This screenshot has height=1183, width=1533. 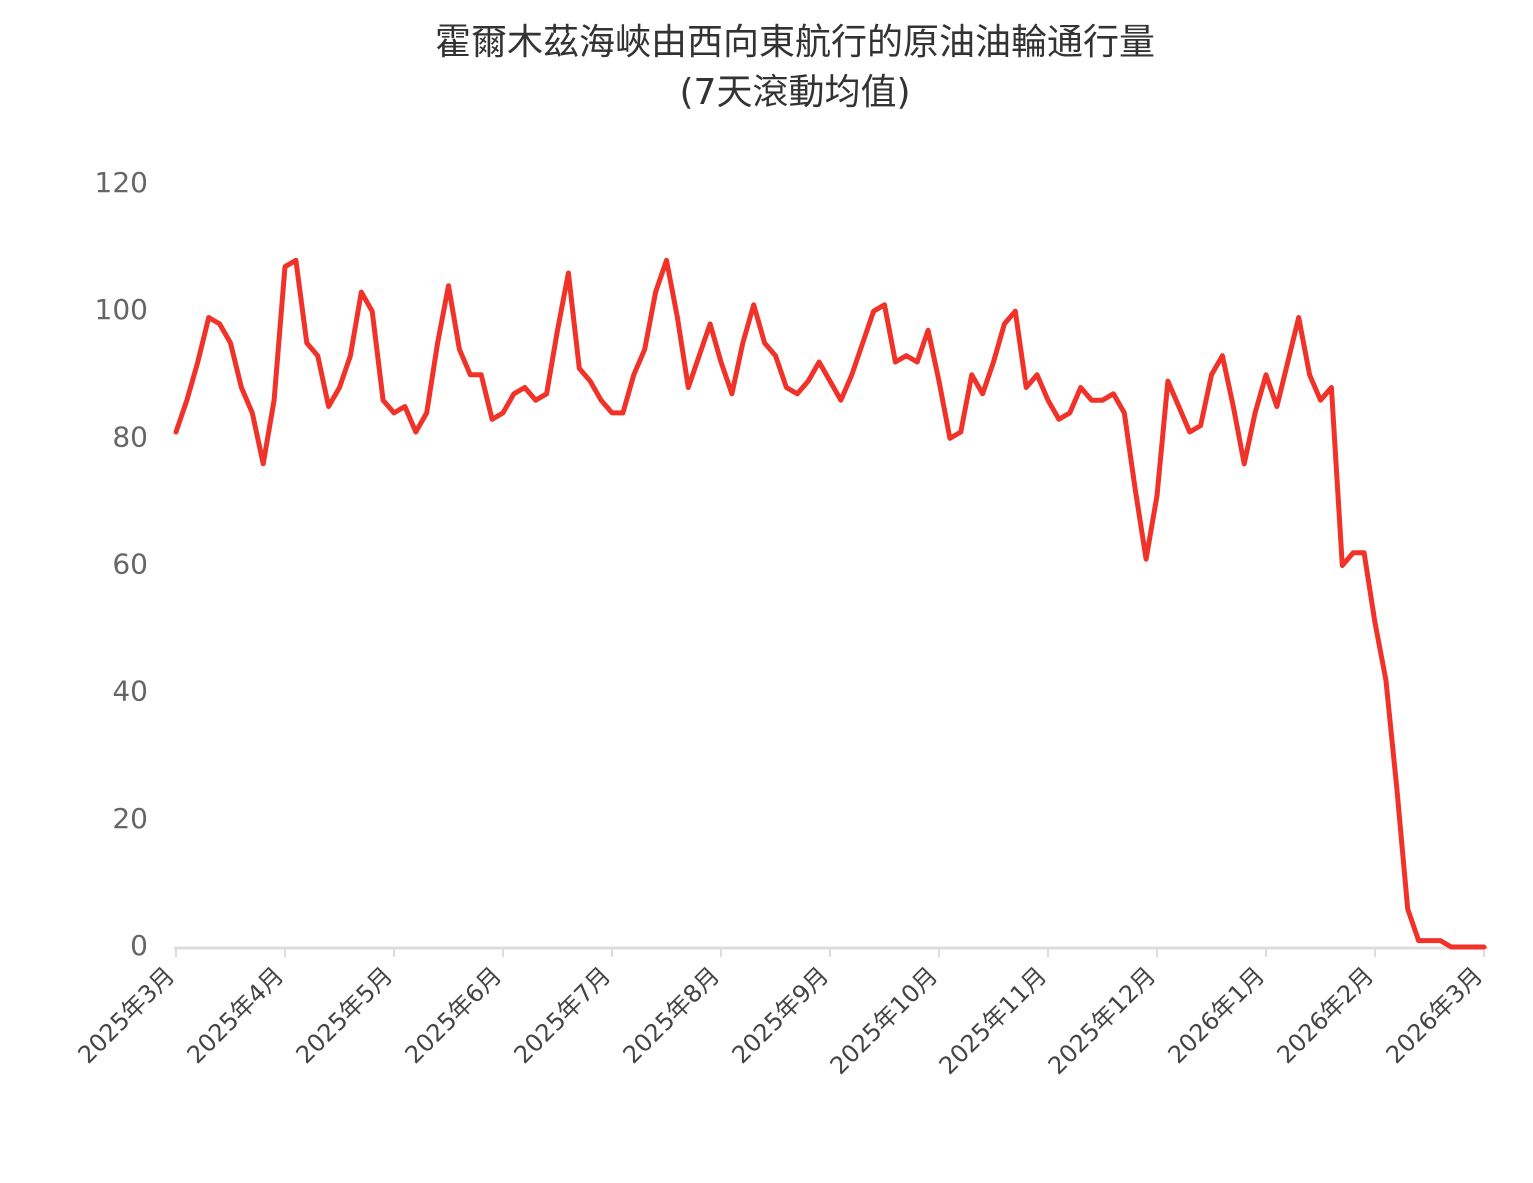 I want to click on x-tick-label: 2025年10月, so click(x=884, y=1020).